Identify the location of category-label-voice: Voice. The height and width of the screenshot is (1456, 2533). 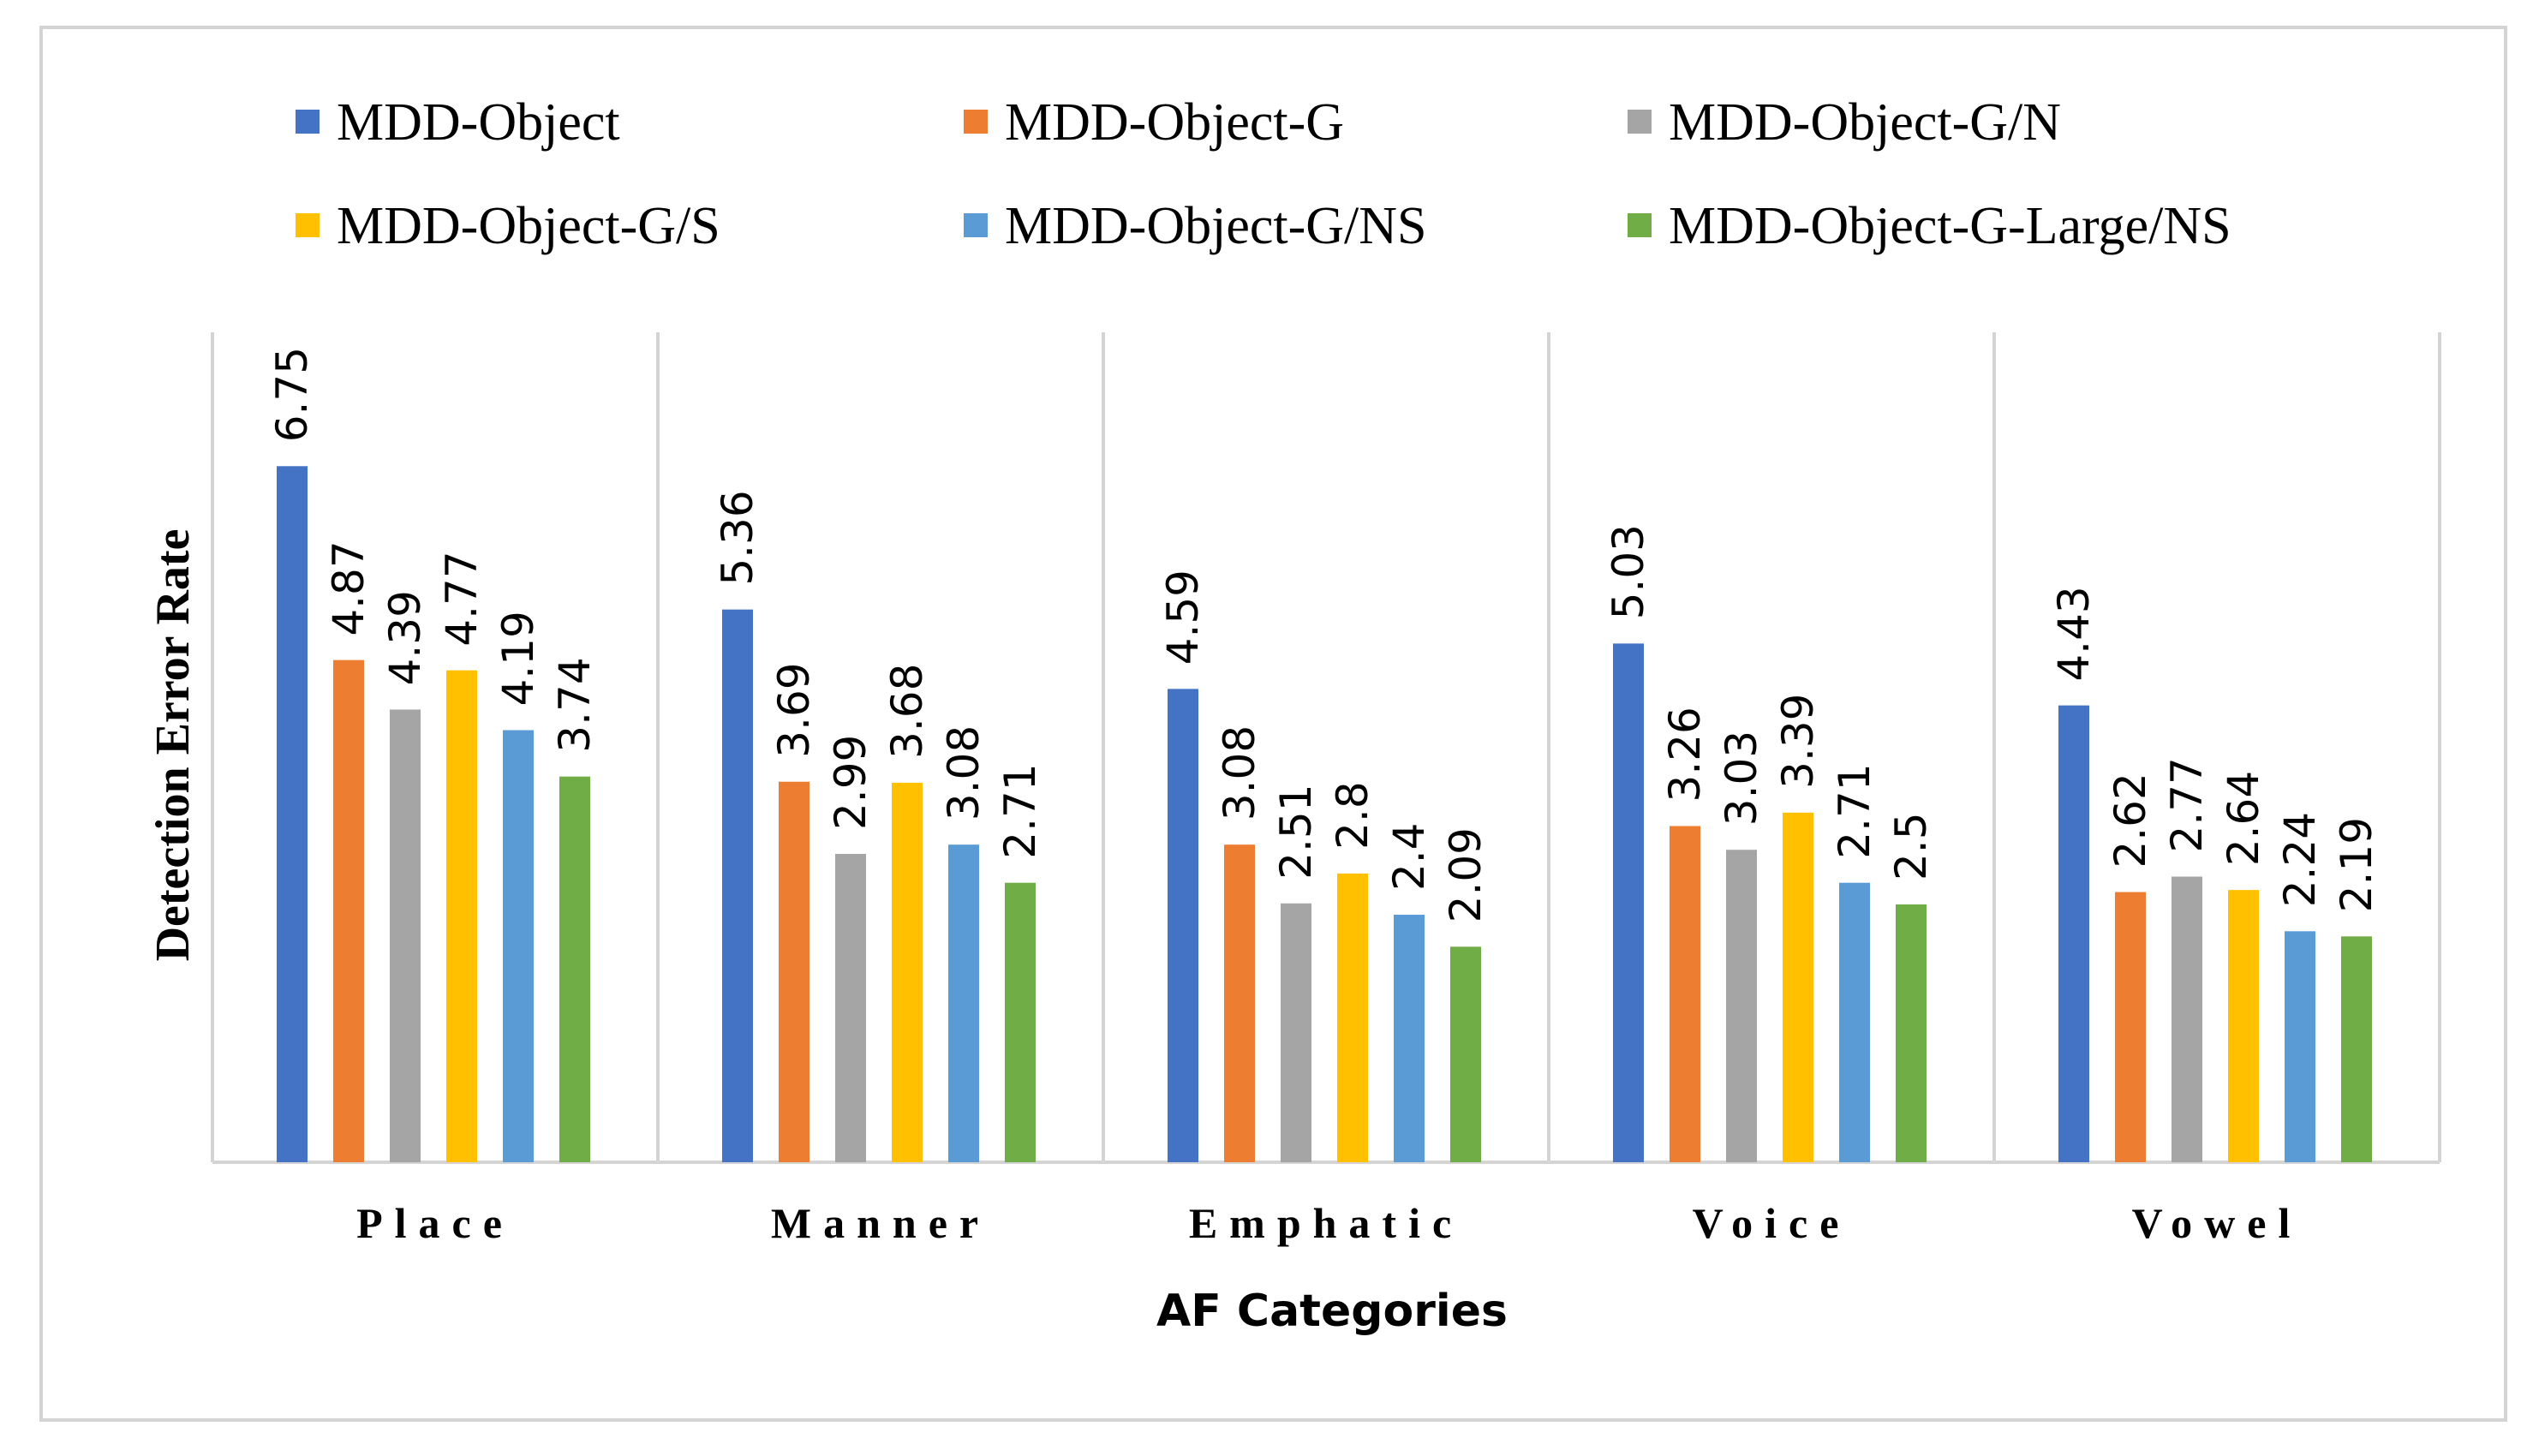
(1772, 1223).